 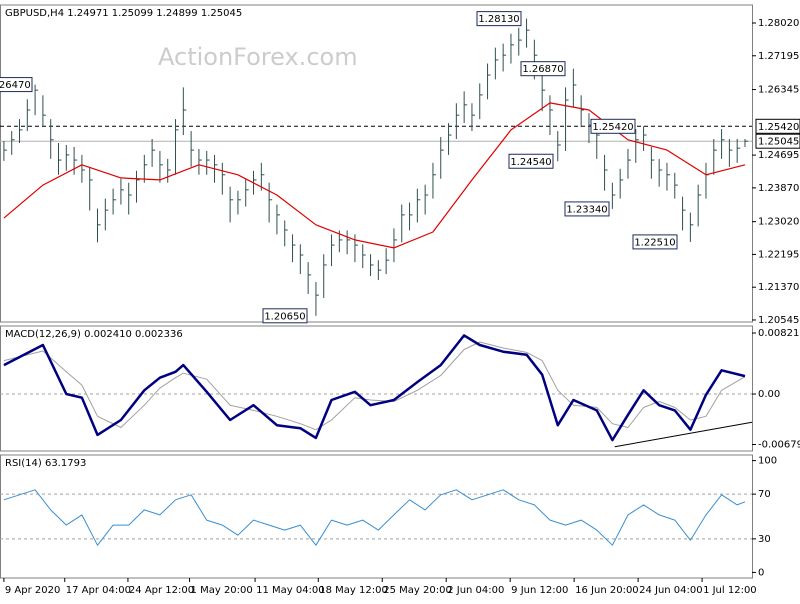 What do you see at coordinates (778, 23) in the screenshot?
I see `y-tick-label: 1.28020` at bounding box center [778, 23].